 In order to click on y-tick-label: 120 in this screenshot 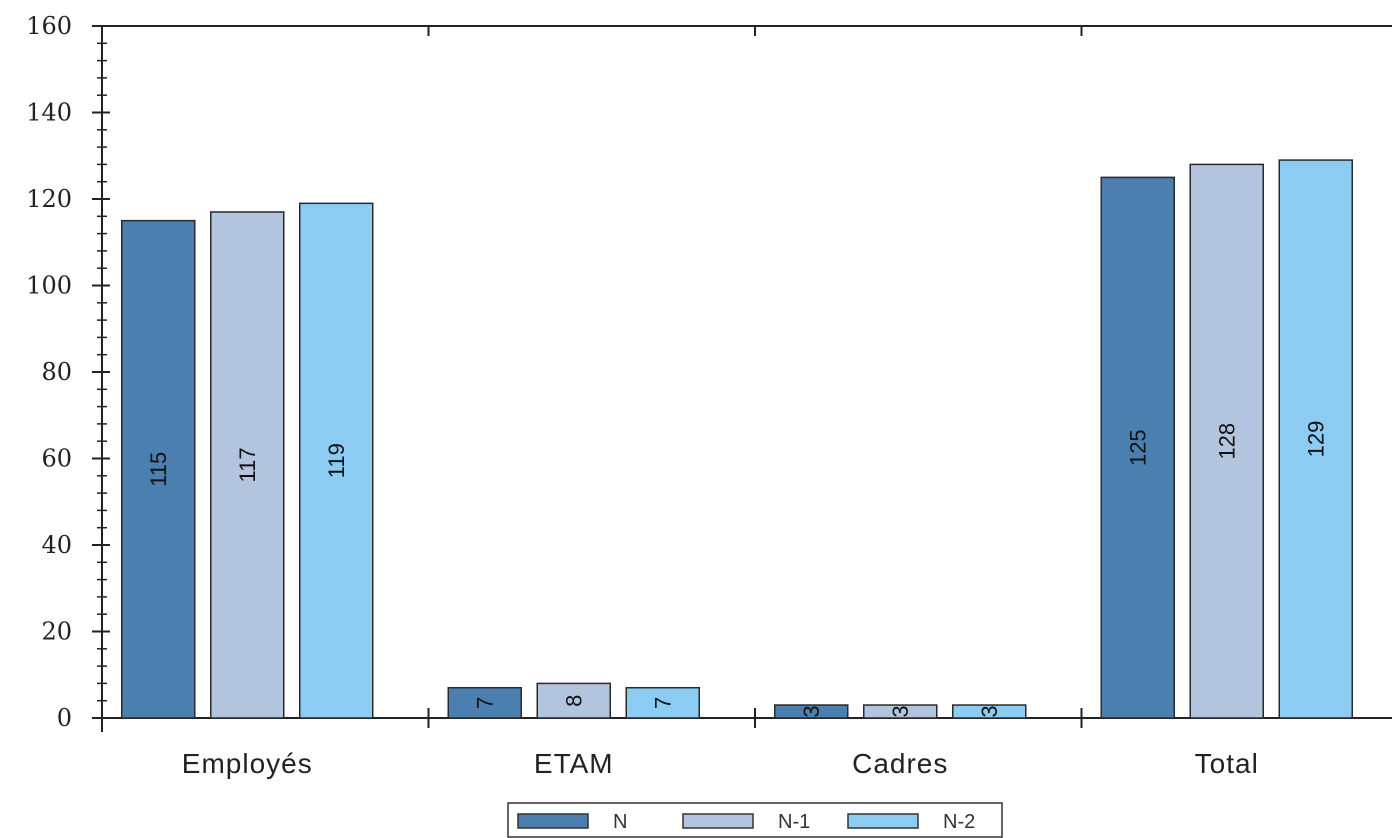, I will do `click(49, 199)`.